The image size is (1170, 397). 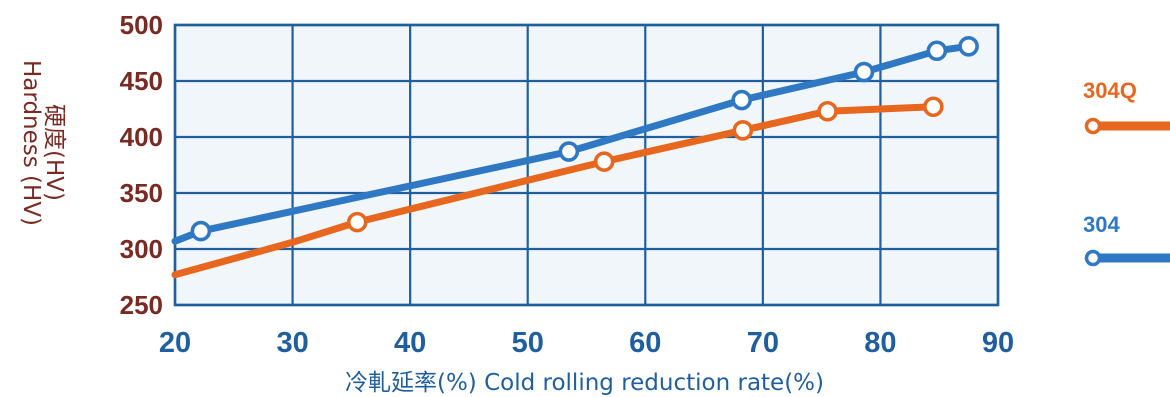 What do you see at coordinates (880, 343) in the screenshot?
I see `x-tick-label-80: 80` at bounding box center [880, 343].